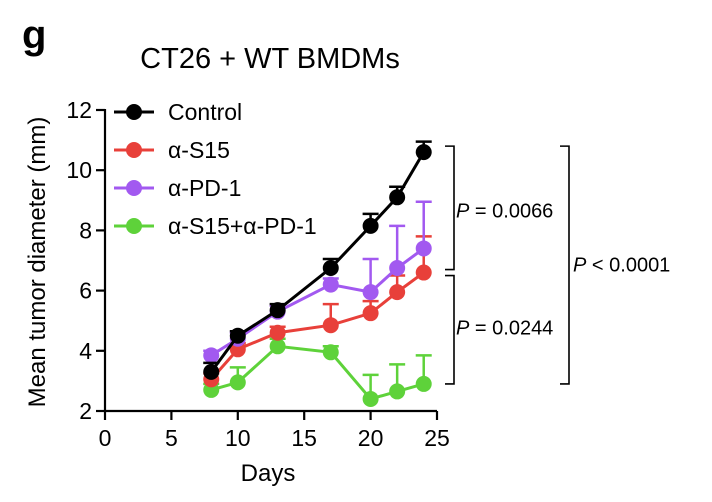  I want to click on x-tick-label: 10, so click(238, 438).